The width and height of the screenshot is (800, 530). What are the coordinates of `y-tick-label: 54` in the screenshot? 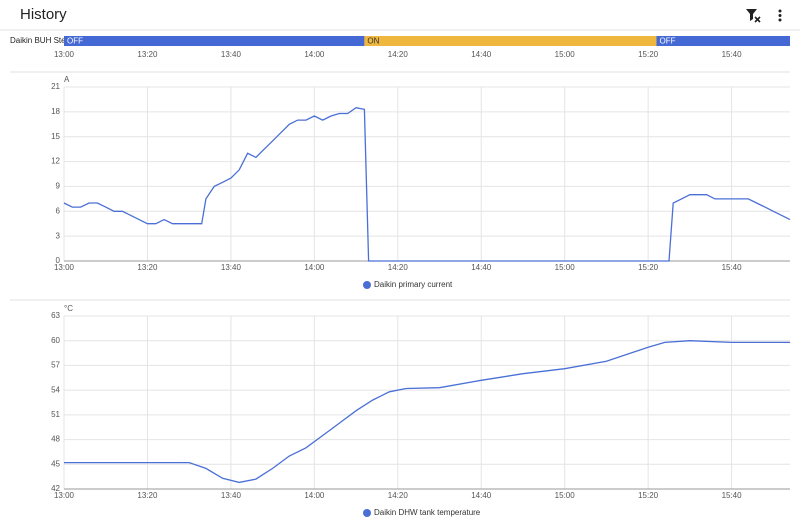 It's located at (55, 389).